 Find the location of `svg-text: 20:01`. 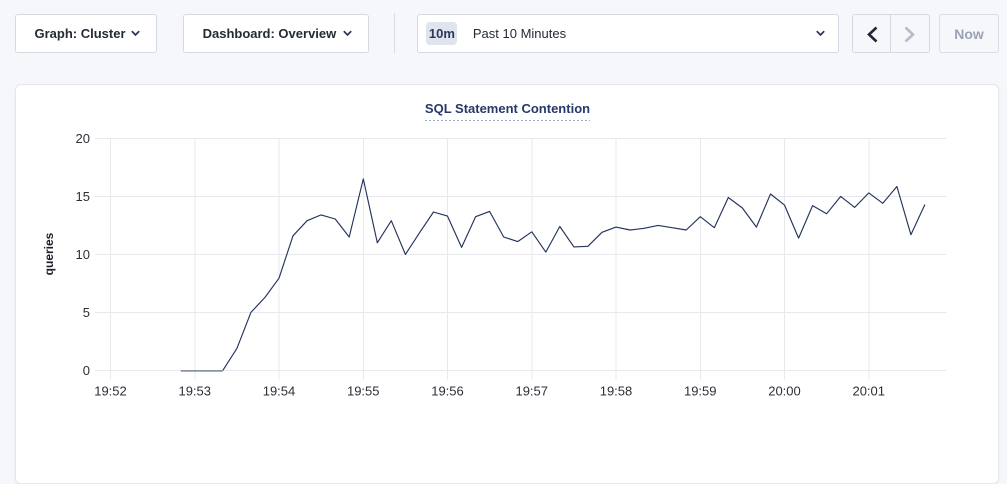

svg-text: 20:01 is located at coordinates (868, 391).